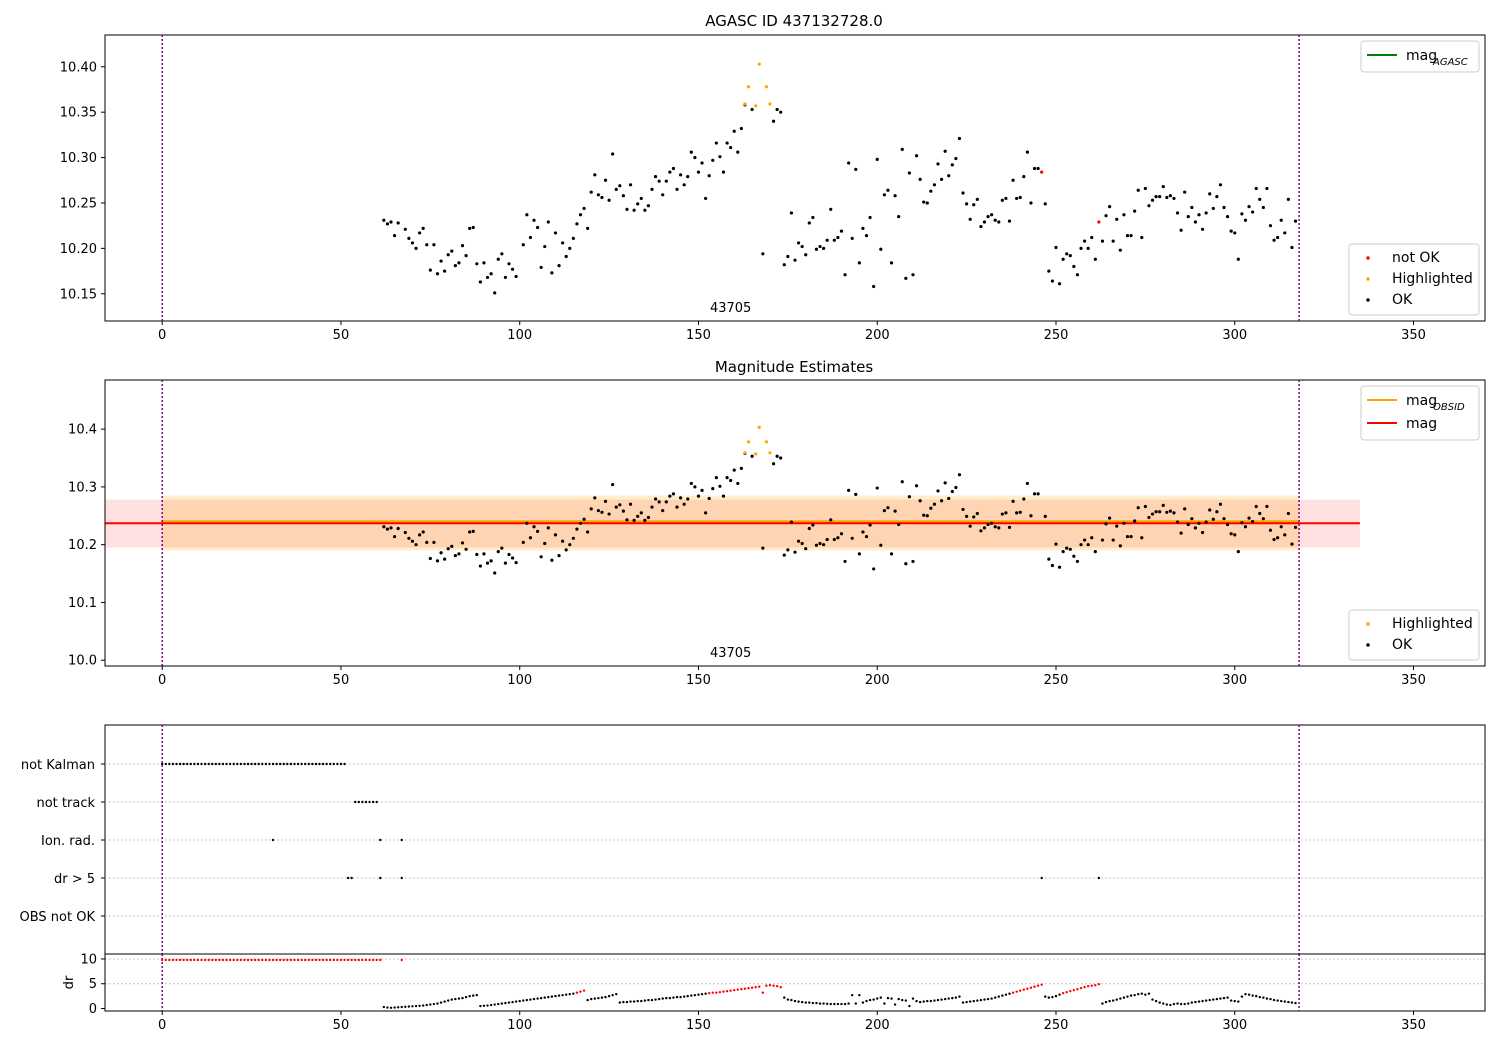 The width and height of the screenshot is (1500, 1050). What do you see at coordinates (1449, 407) in the screenshot?
I see `legend-line-subscript: OBSID` at bounding box center [1449, 407].